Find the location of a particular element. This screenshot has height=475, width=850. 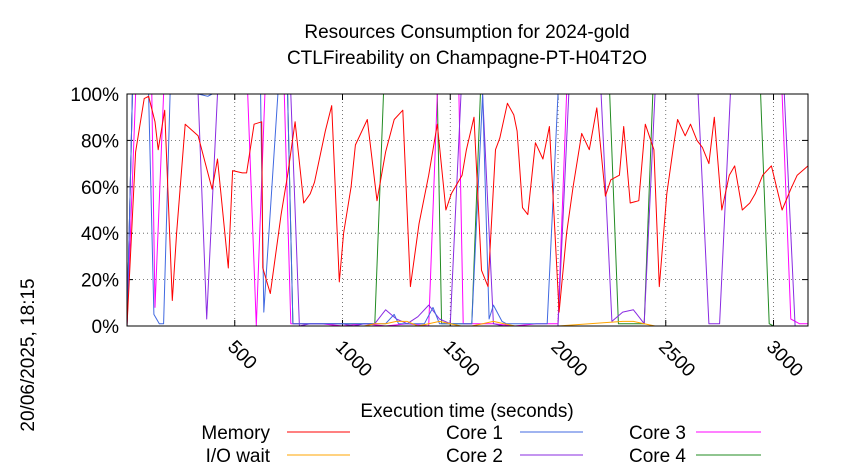

x-axis-label: Execution time (seconds) is located at coordinates (466, 411).